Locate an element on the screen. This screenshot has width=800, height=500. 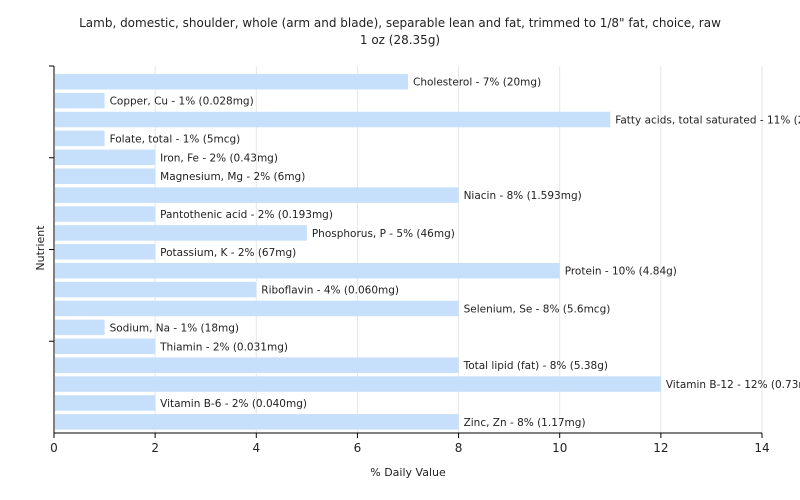
x-axis-title: % Daily Value is located at coordinates (408, 472).